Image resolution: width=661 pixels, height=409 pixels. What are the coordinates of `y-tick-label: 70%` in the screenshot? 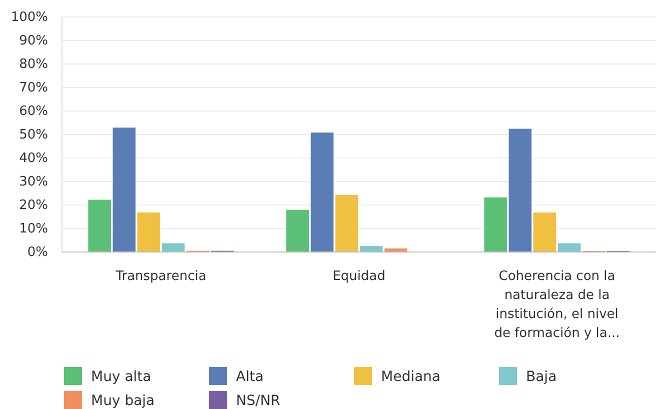 It's located at (33, 88).